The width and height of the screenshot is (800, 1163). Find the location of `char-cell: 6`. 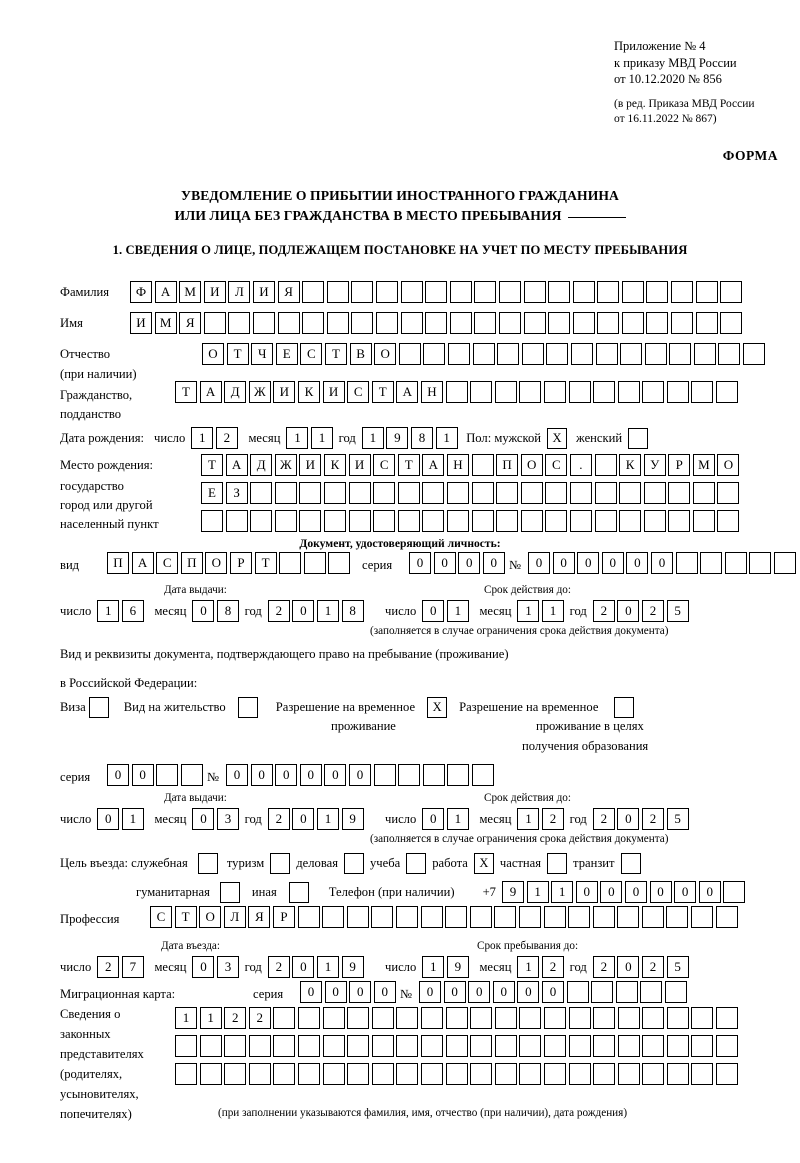

char-cell: 6 is located at coordinates (132, 611).